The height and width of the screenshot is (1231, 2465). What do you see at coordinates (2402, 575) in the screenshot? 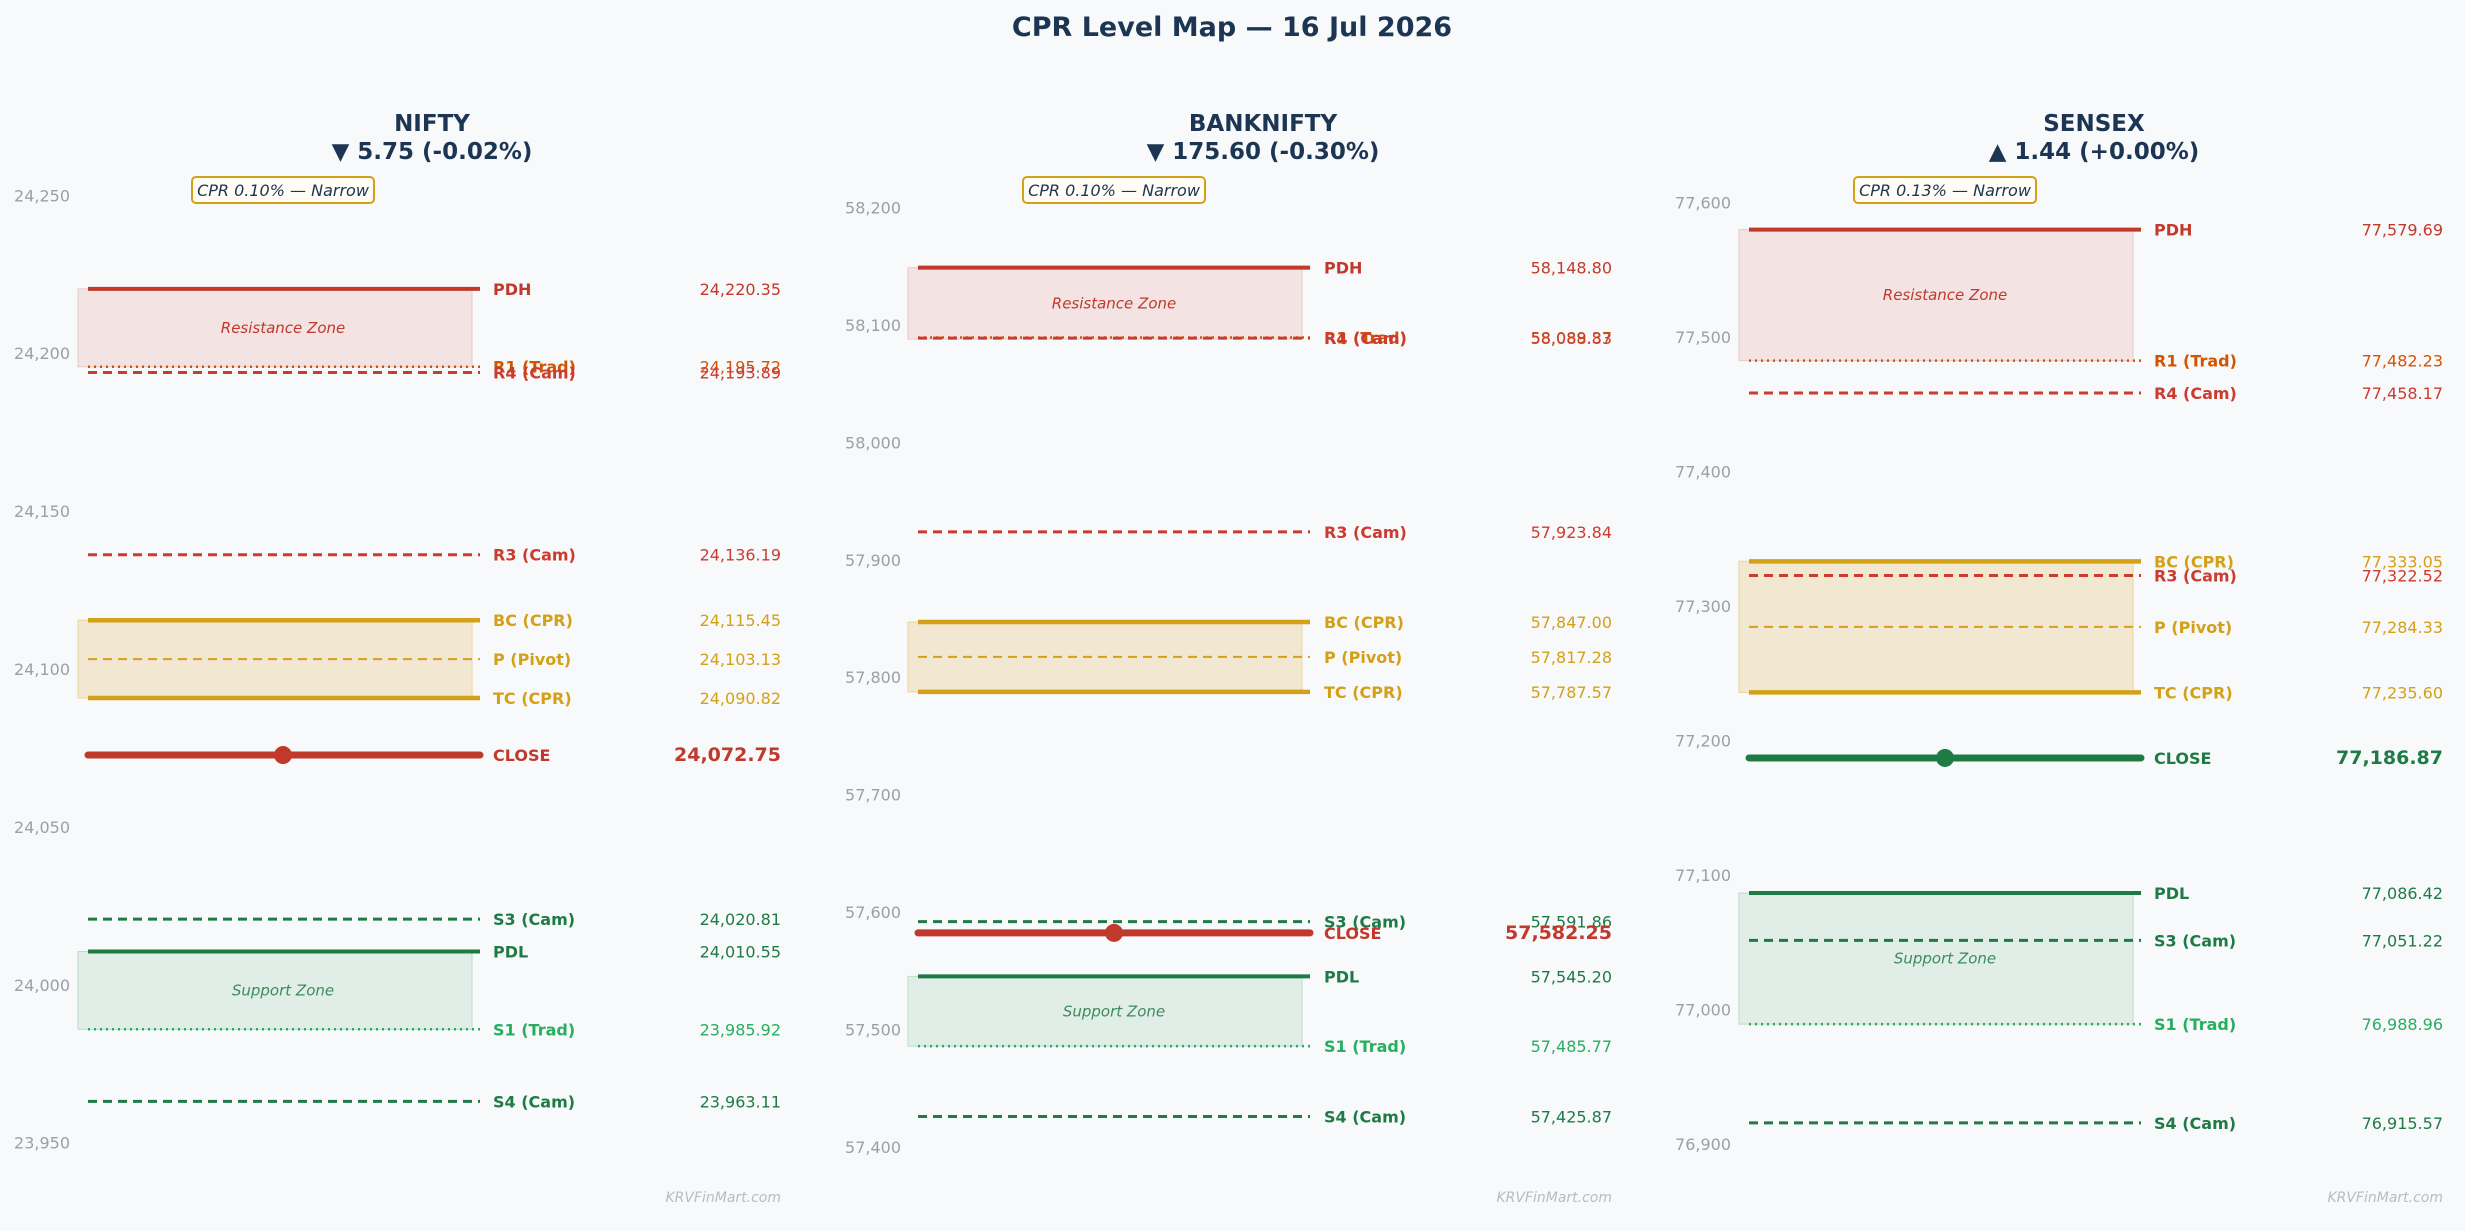
I see `level-value-r3-cam: 77,322.52` at bounding box center [2402, 575].